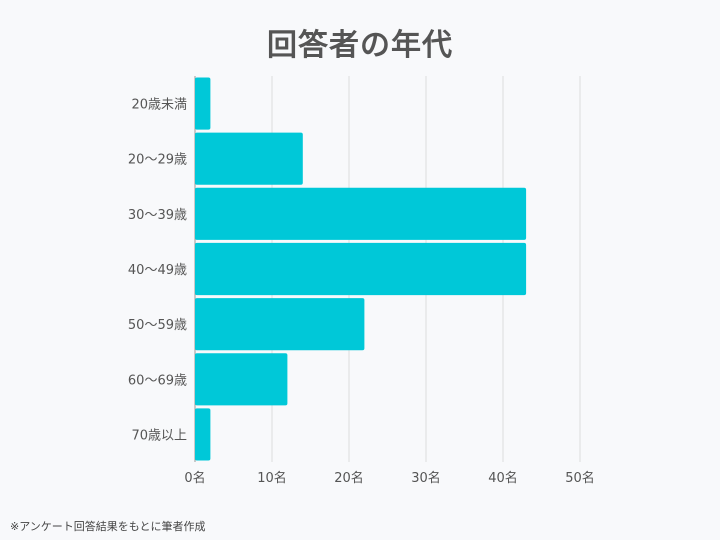  What do you see at coordinates (580, 478) in the screenshot?
I see `x-tick-label: 50名` at bounding box center [580, 478].